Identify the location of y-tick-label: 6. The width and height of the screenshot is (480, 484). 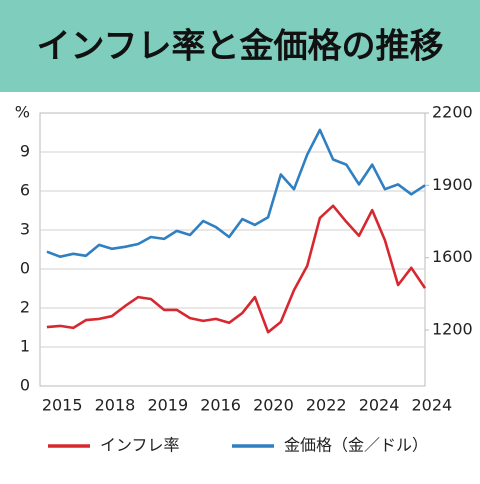
(25, 190).